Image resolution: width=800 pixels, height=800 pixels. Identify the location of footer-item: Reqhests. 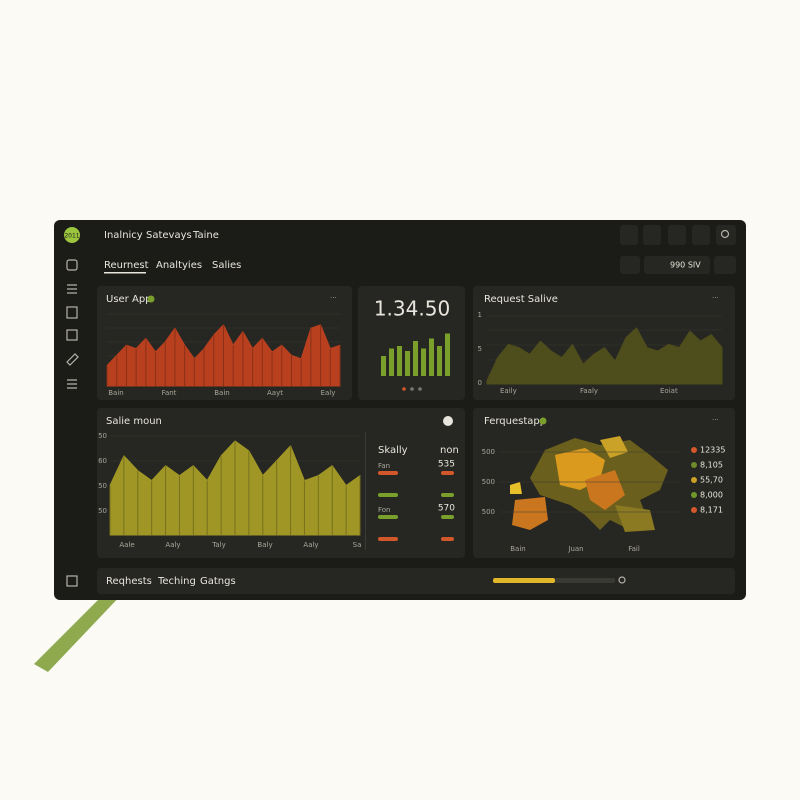
(129, 581).